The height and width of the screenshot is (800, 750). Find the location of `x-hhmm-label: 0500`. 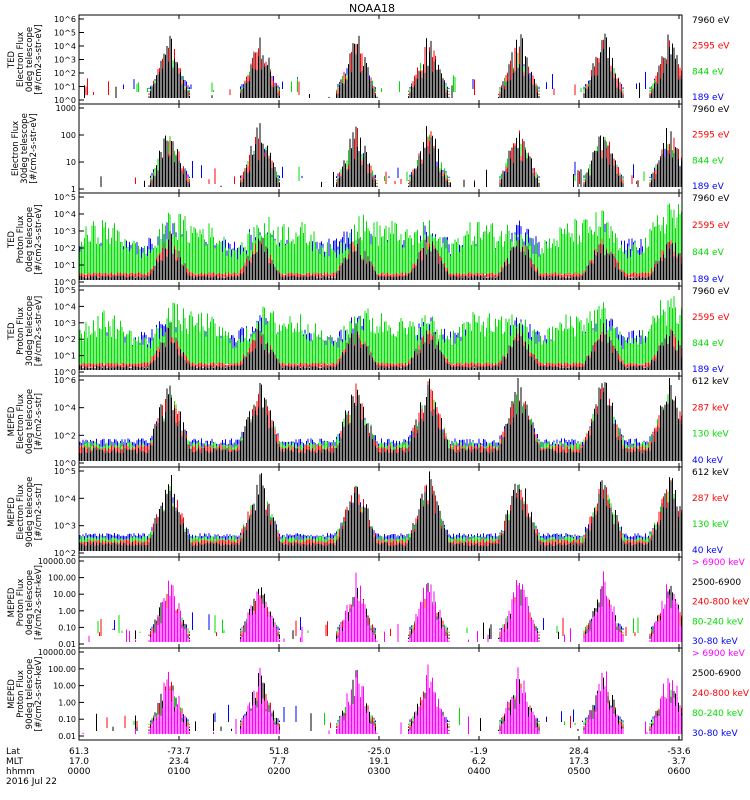

x-hhmm-label: 0500 is located at coordinates (579, 772).